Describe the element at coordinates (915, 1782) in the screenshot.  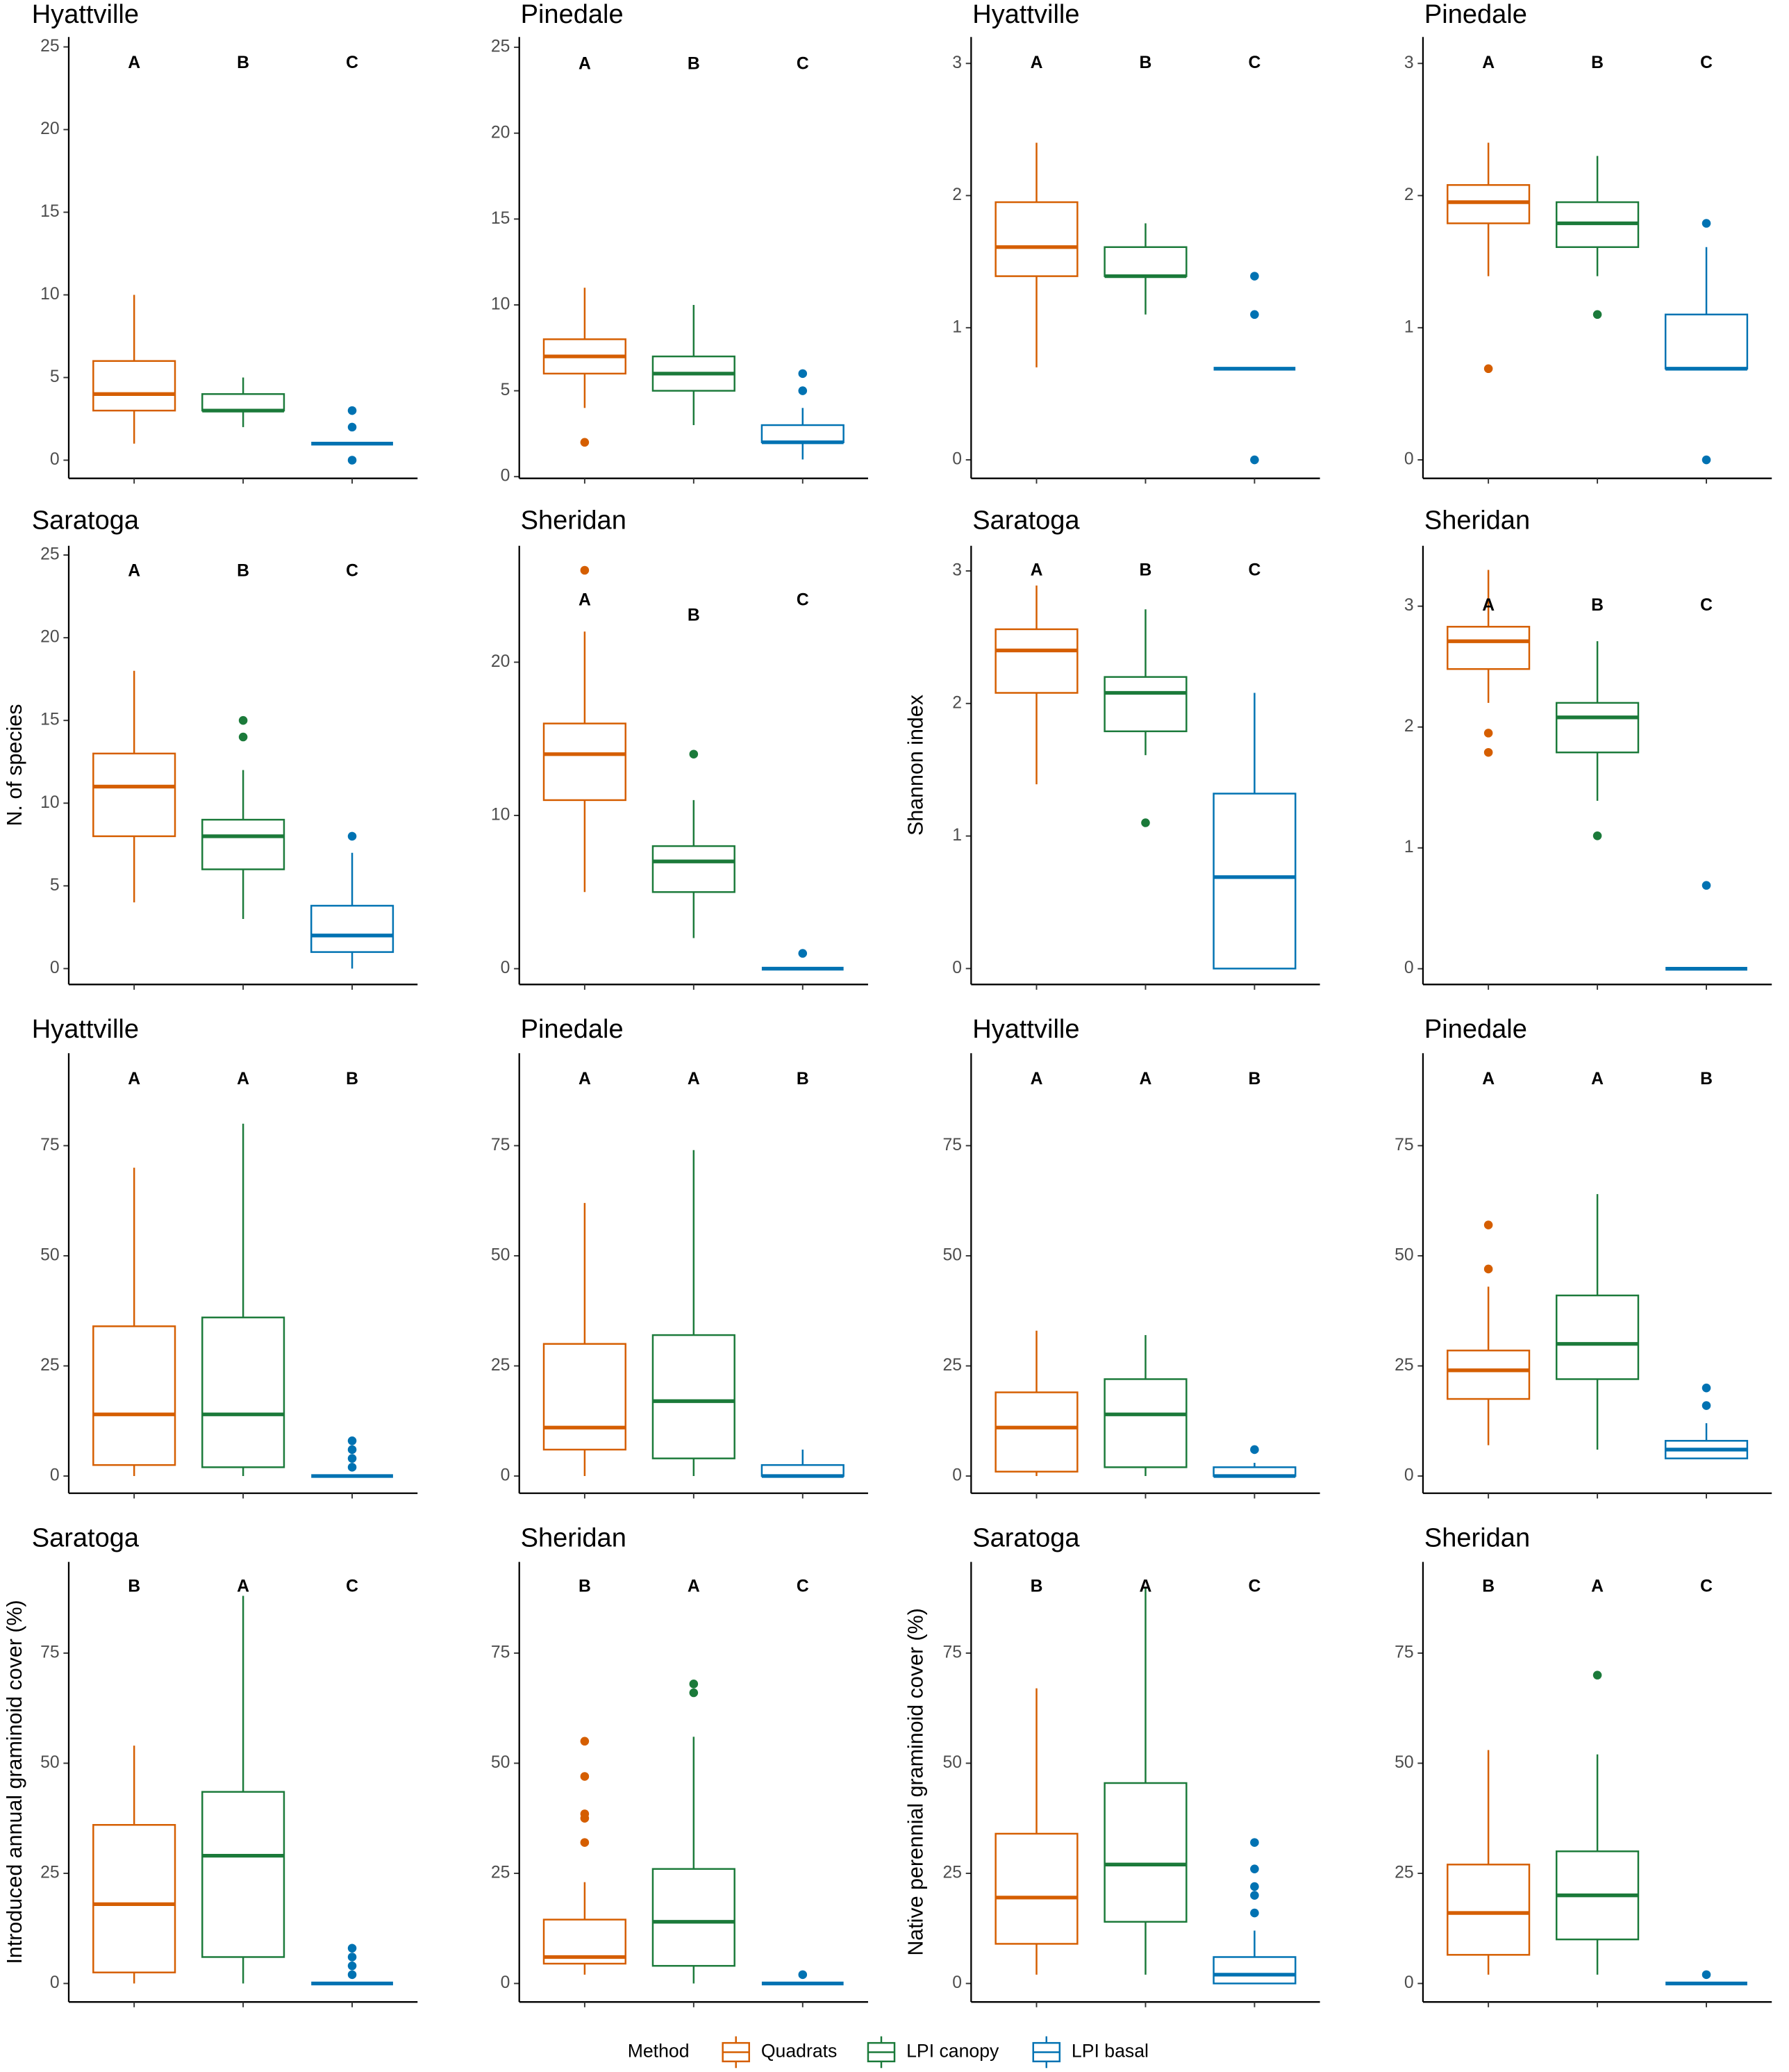
I see `y-axis-label: Native perennial graminoid cover (%)` at that location.